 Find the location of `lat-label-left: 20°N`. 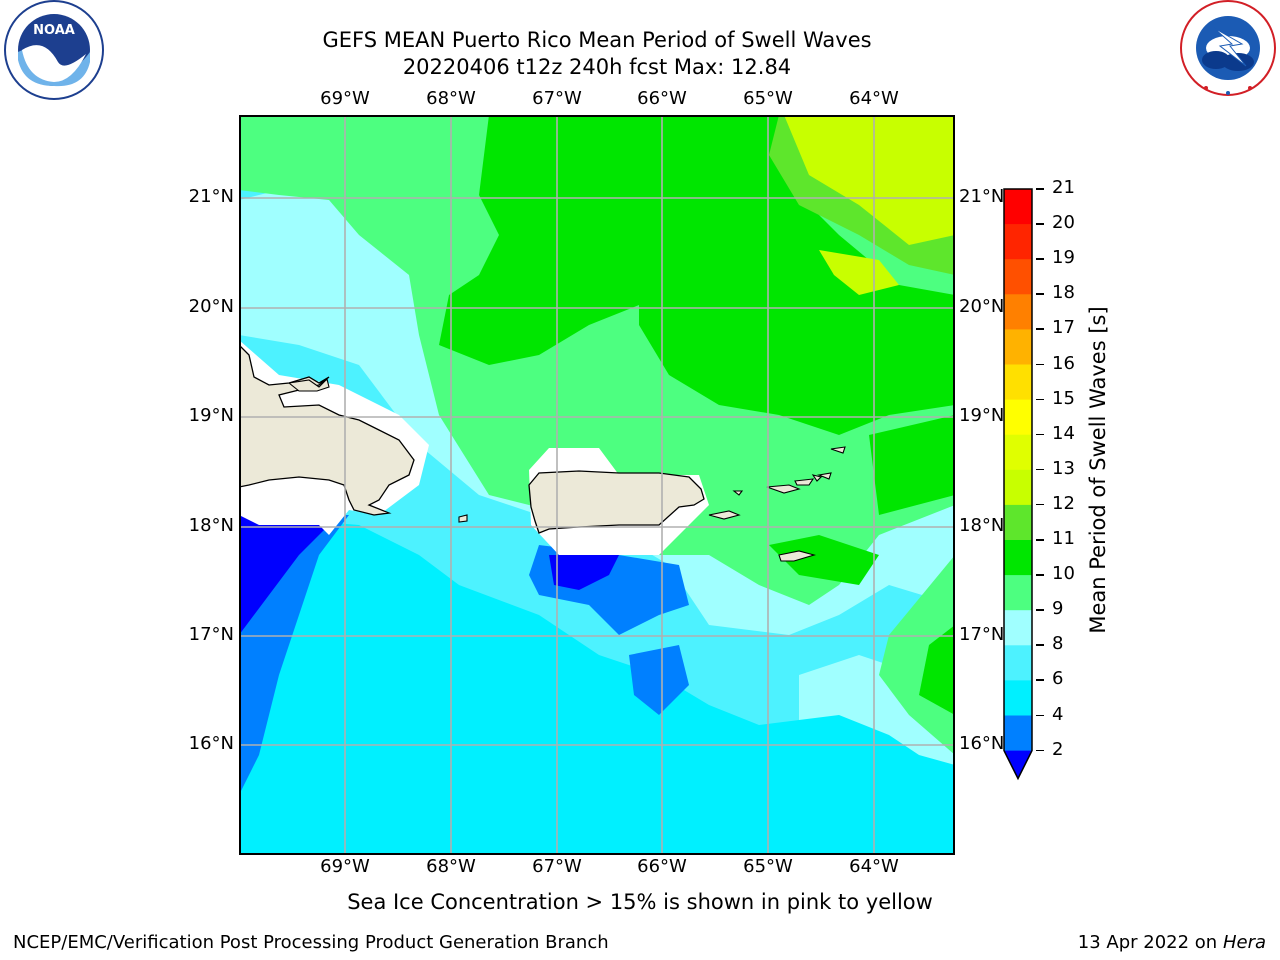

lat-label-left: 20°N is located at coordinates (211, 306).